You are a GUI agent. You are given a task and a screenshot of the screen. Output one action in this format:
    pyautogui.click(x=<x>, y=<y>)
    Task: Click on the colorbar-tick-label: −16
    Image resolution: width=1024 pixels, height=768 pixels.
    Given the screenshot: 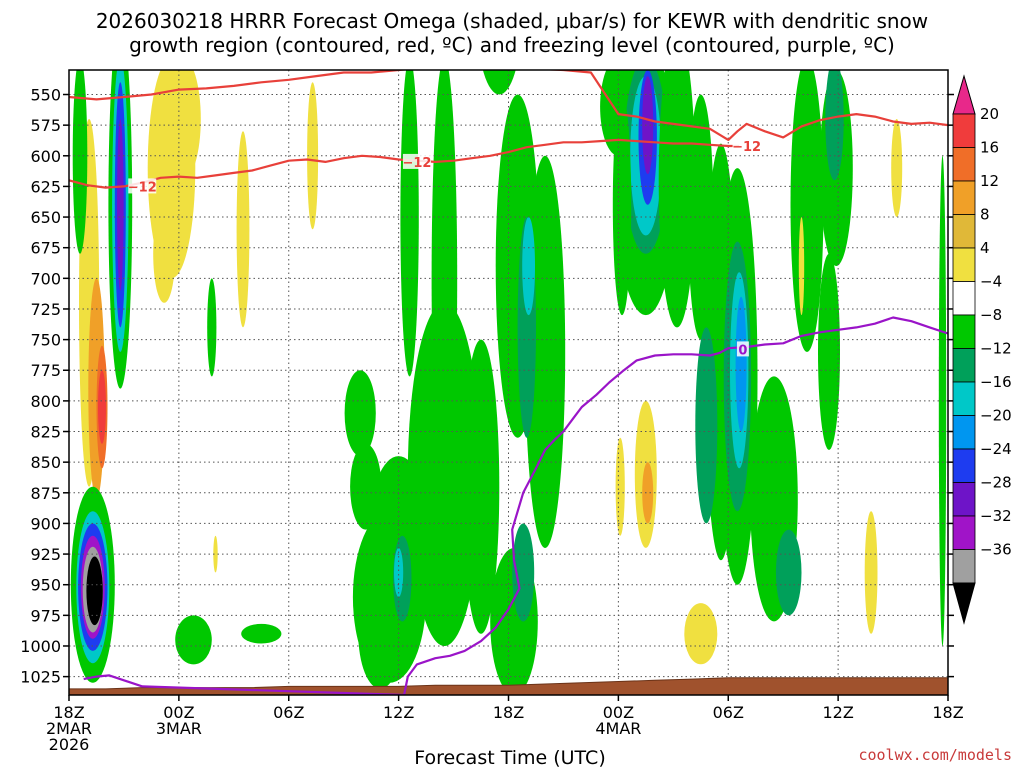 What is the action you would take?
    pyautogui.click(x=996, y=382)
    